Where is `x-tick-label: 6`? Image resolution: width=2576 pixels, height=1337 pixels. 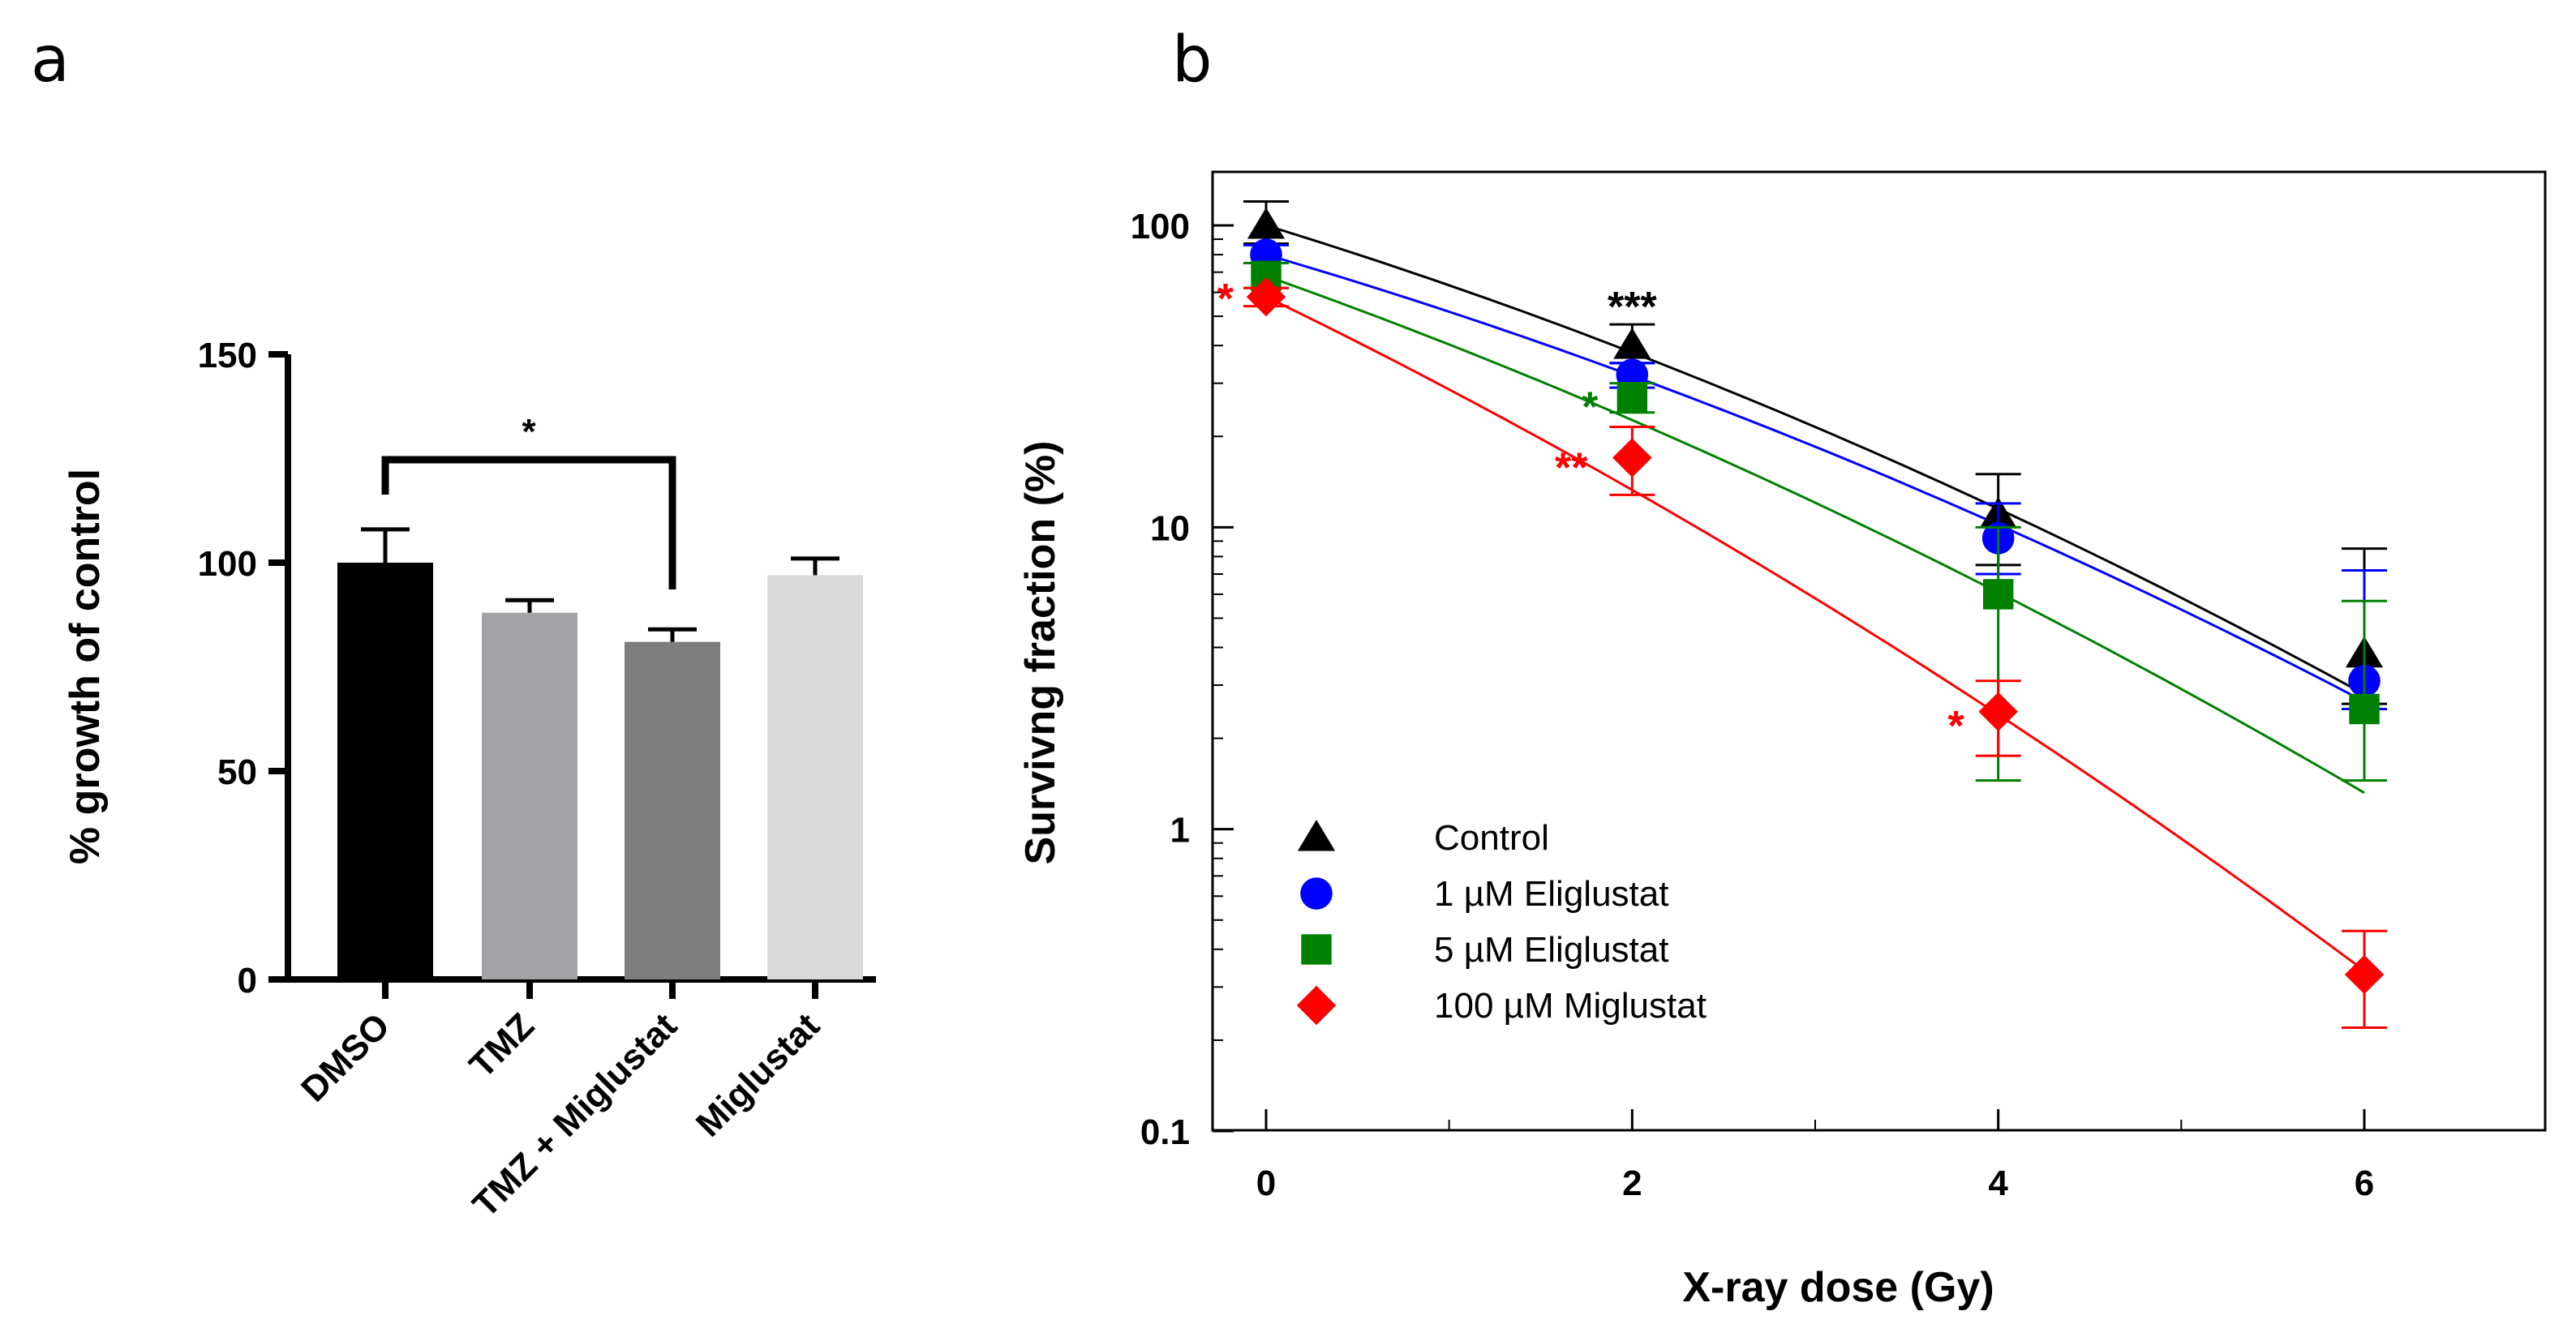
x-tick-label: 6 is located at coordinates (2364, 1183).